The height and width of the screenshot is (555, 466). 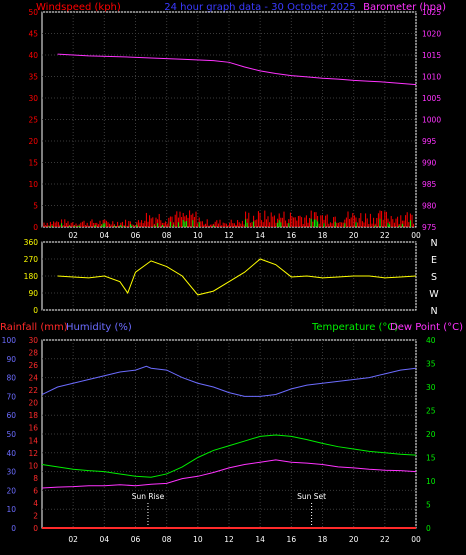 I want to click on temperature-axis-title: Temperature (°C), so click(x=354, y=327).